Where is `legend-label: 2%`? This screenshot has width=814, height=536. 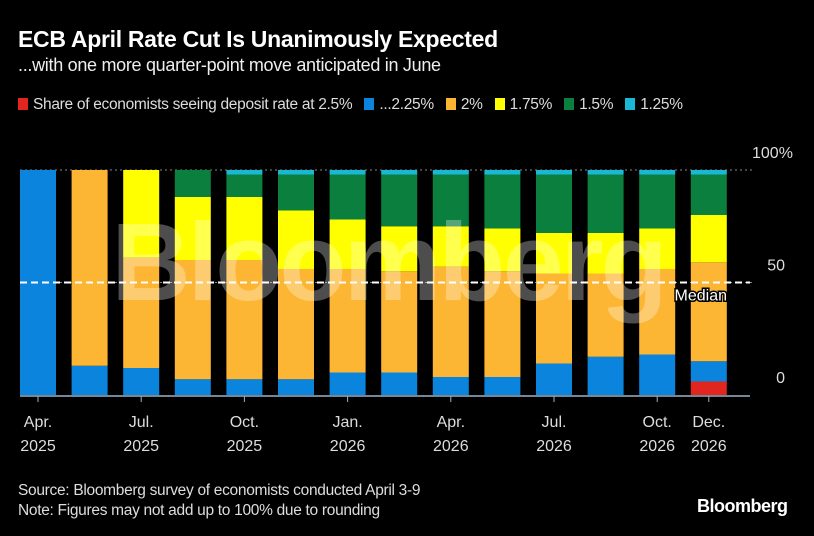 legend-label: 2% is located at coordinates (471, 104).